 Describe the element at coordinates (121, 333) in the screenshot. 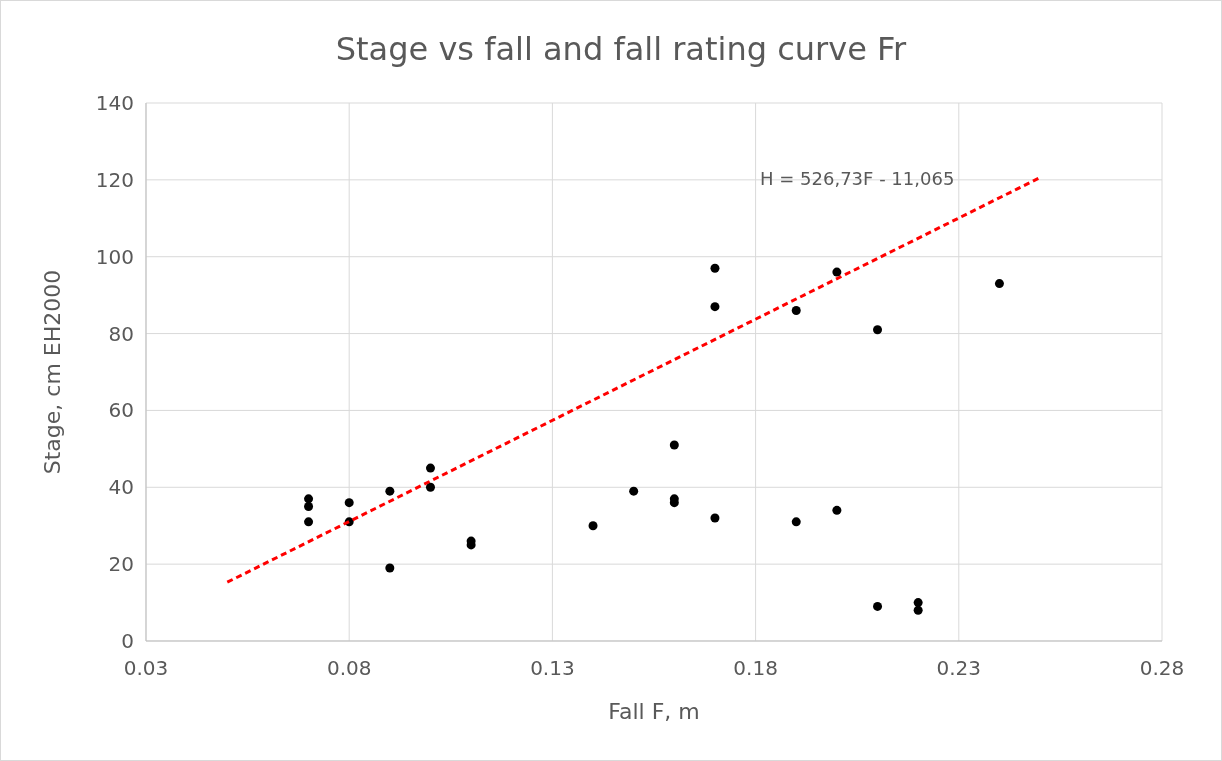

I see `y-tick-label: 80` at that location.